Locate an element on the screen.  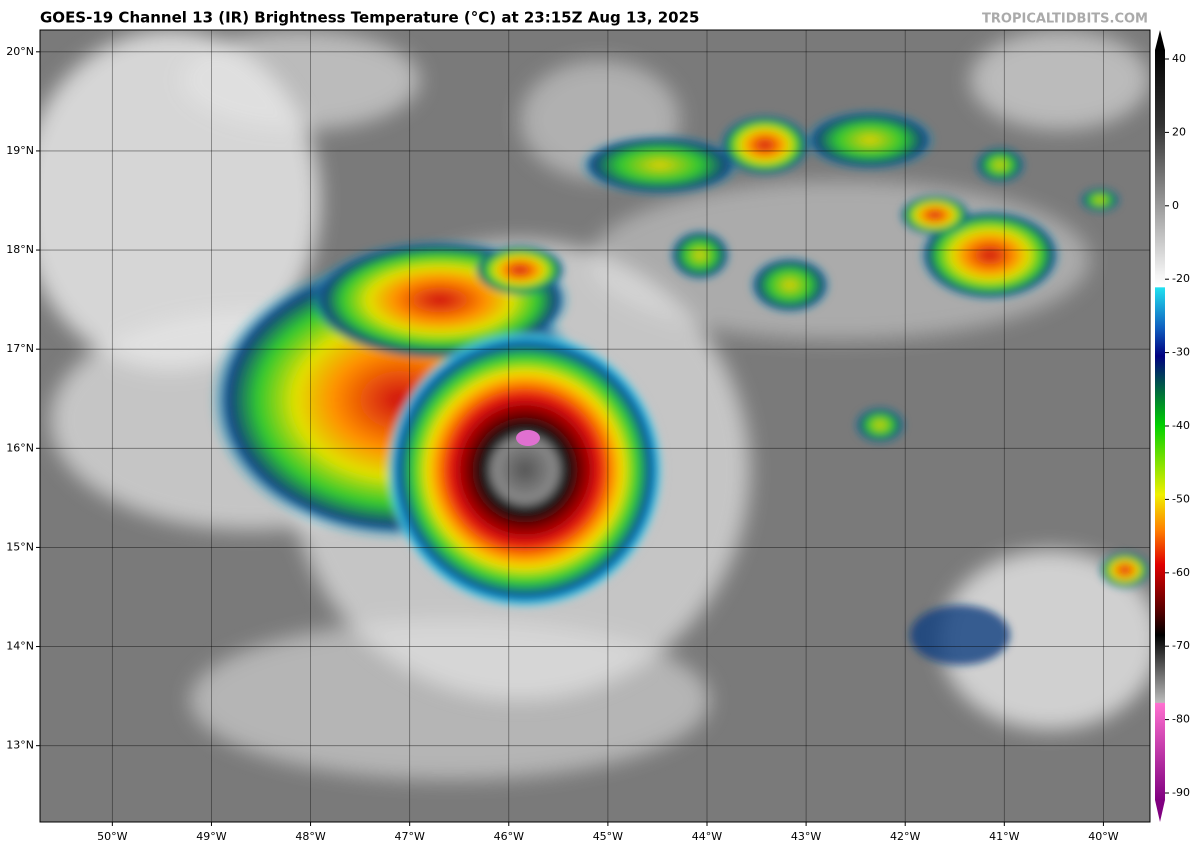
eye-spot is located at coordinates (528, 438).